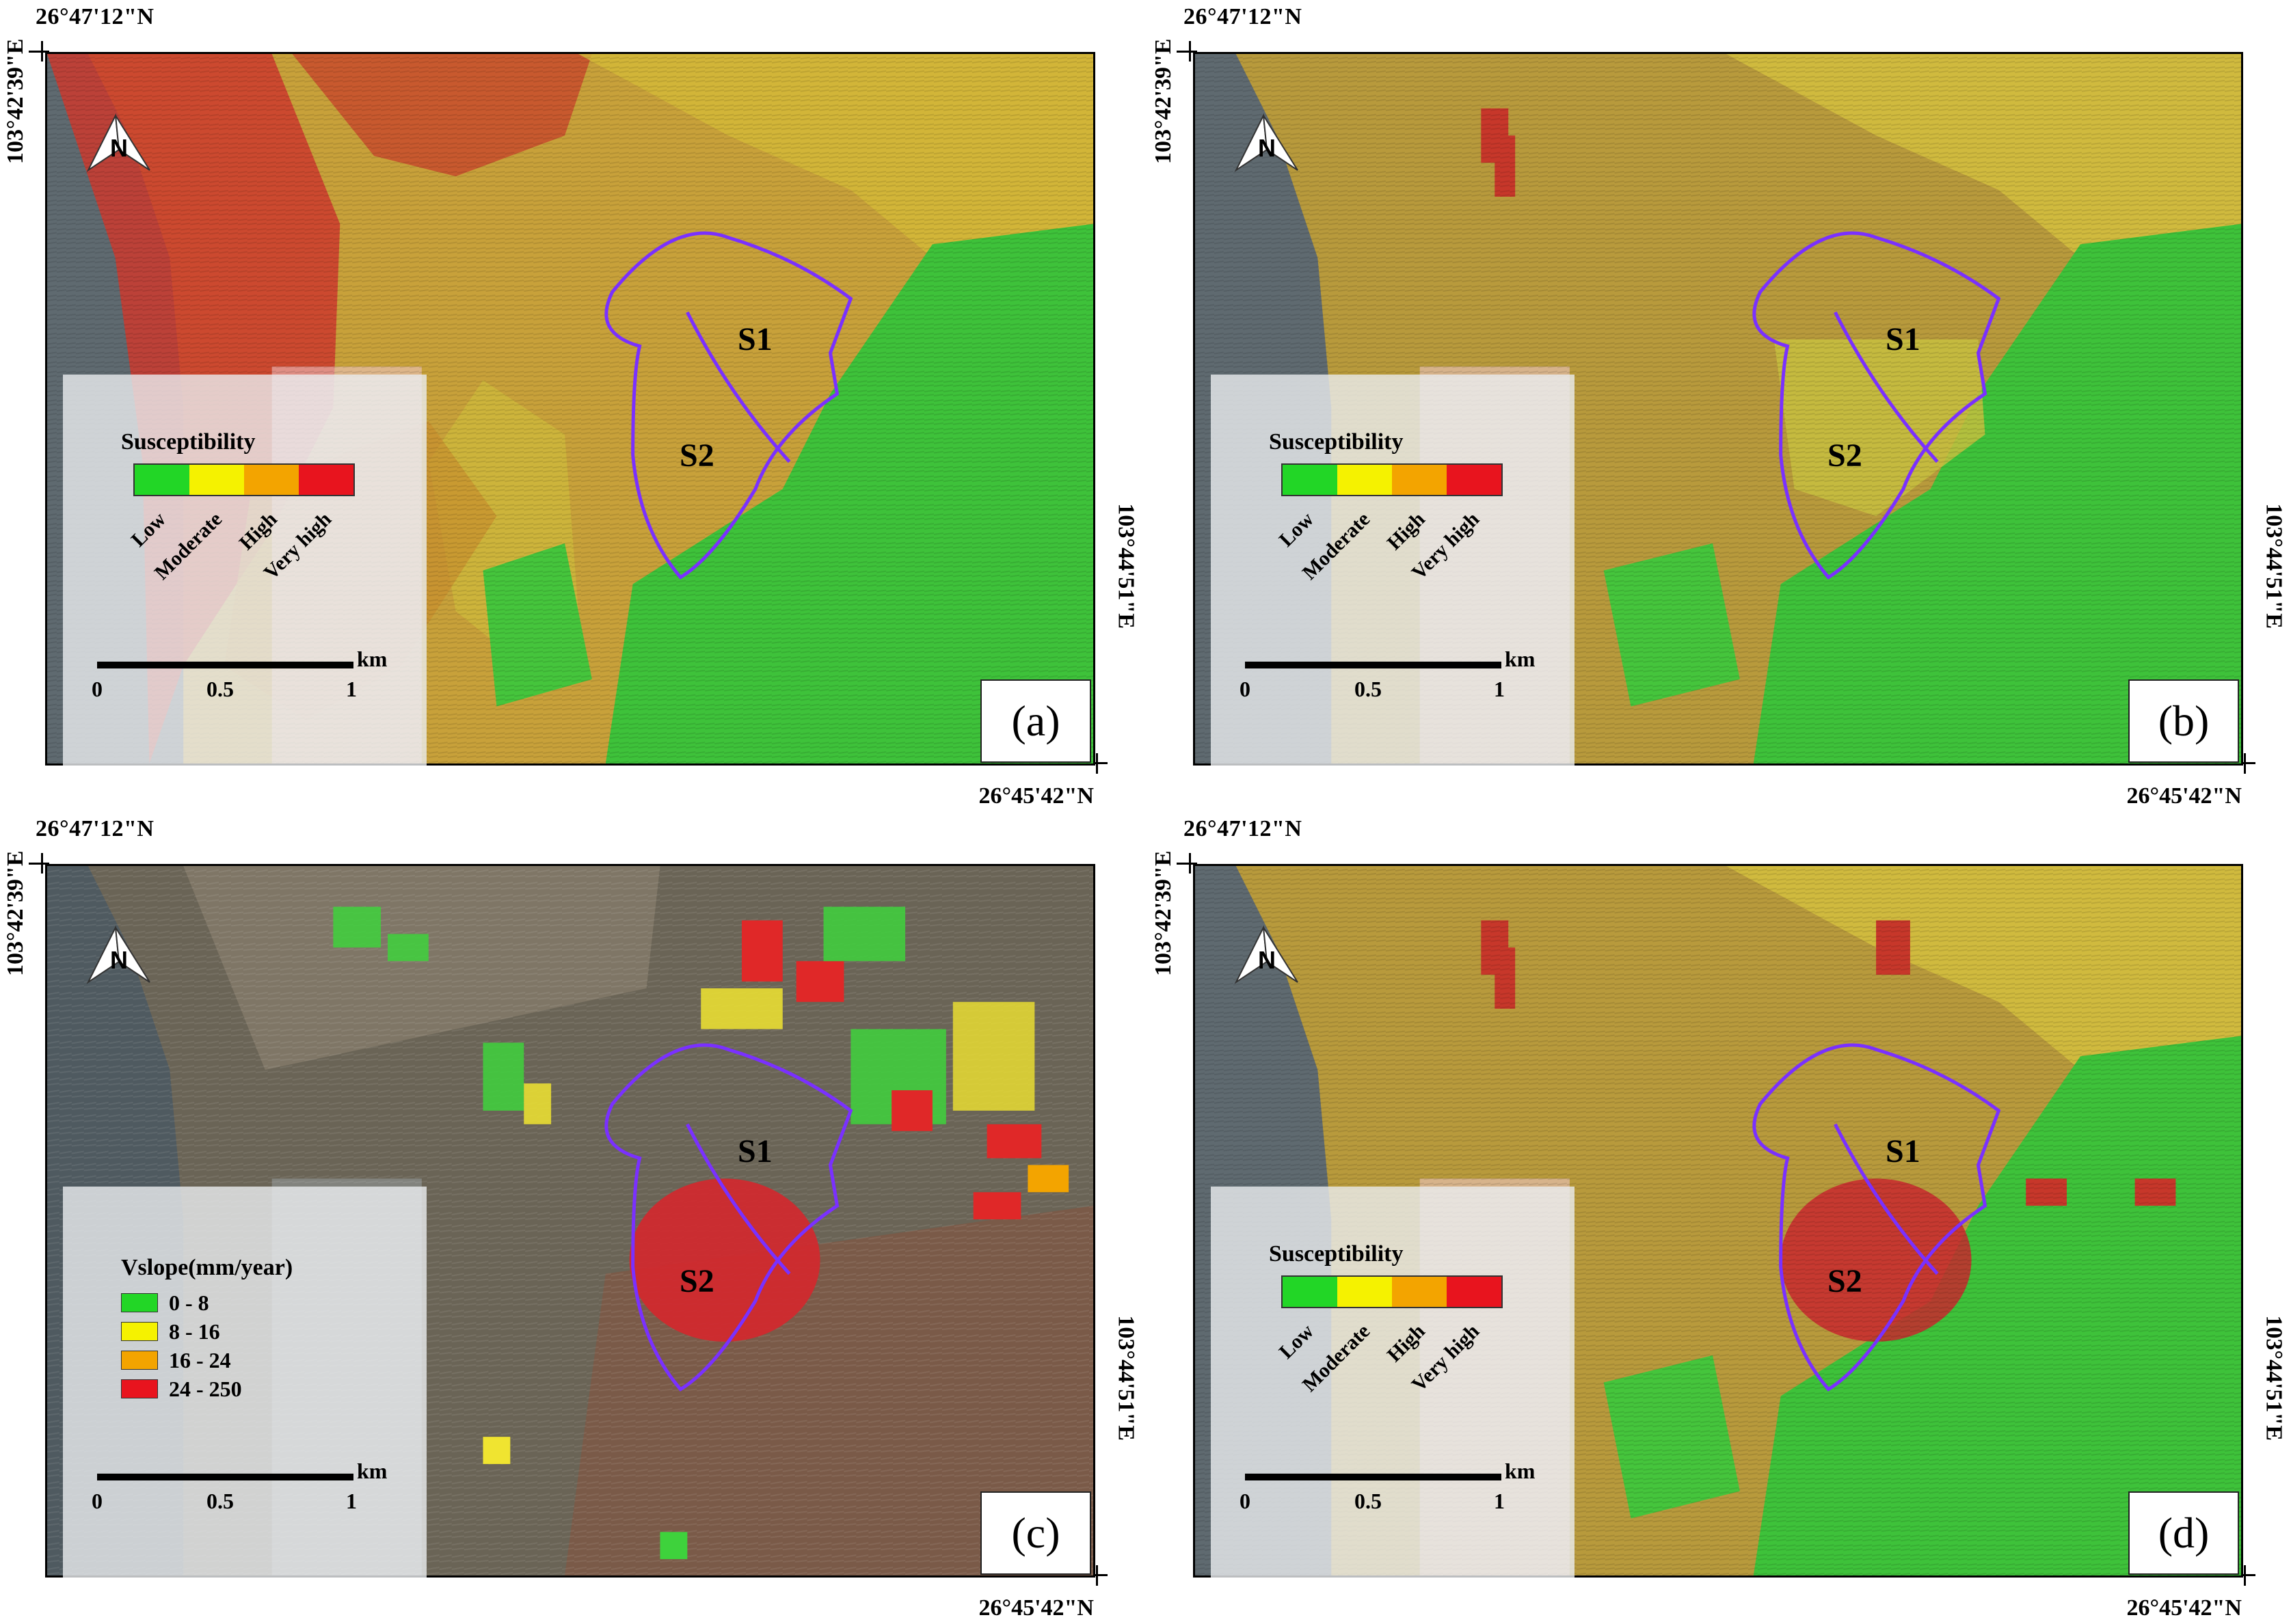  Describe the element at coordinates (200, 1359) in the screenshot. I see `legend-class-label: 16 - 24` at that location.